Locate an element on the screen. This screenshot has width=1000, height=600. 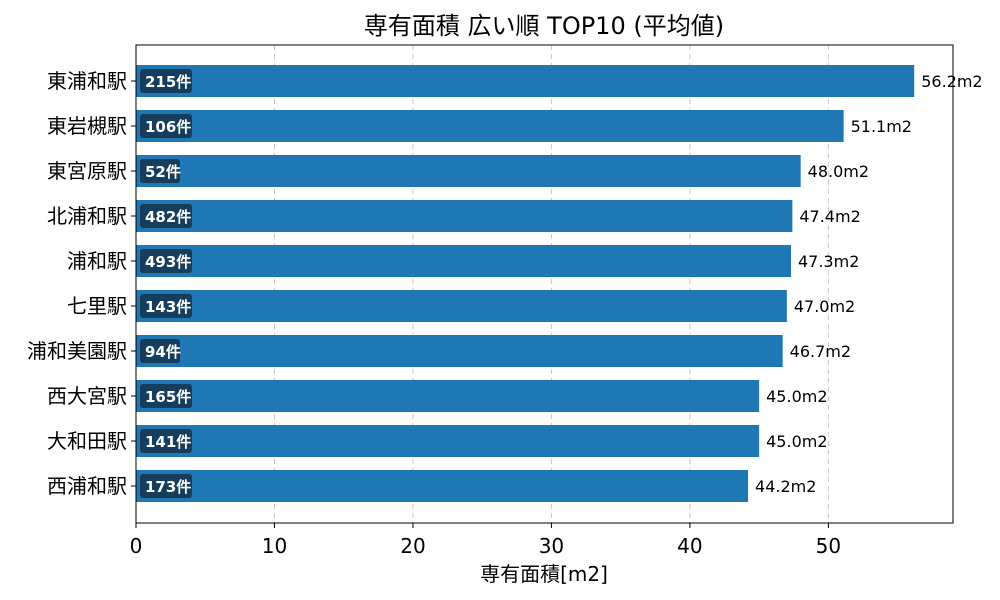
category-label: 大和田駅 is located at coordinates (87, 441).